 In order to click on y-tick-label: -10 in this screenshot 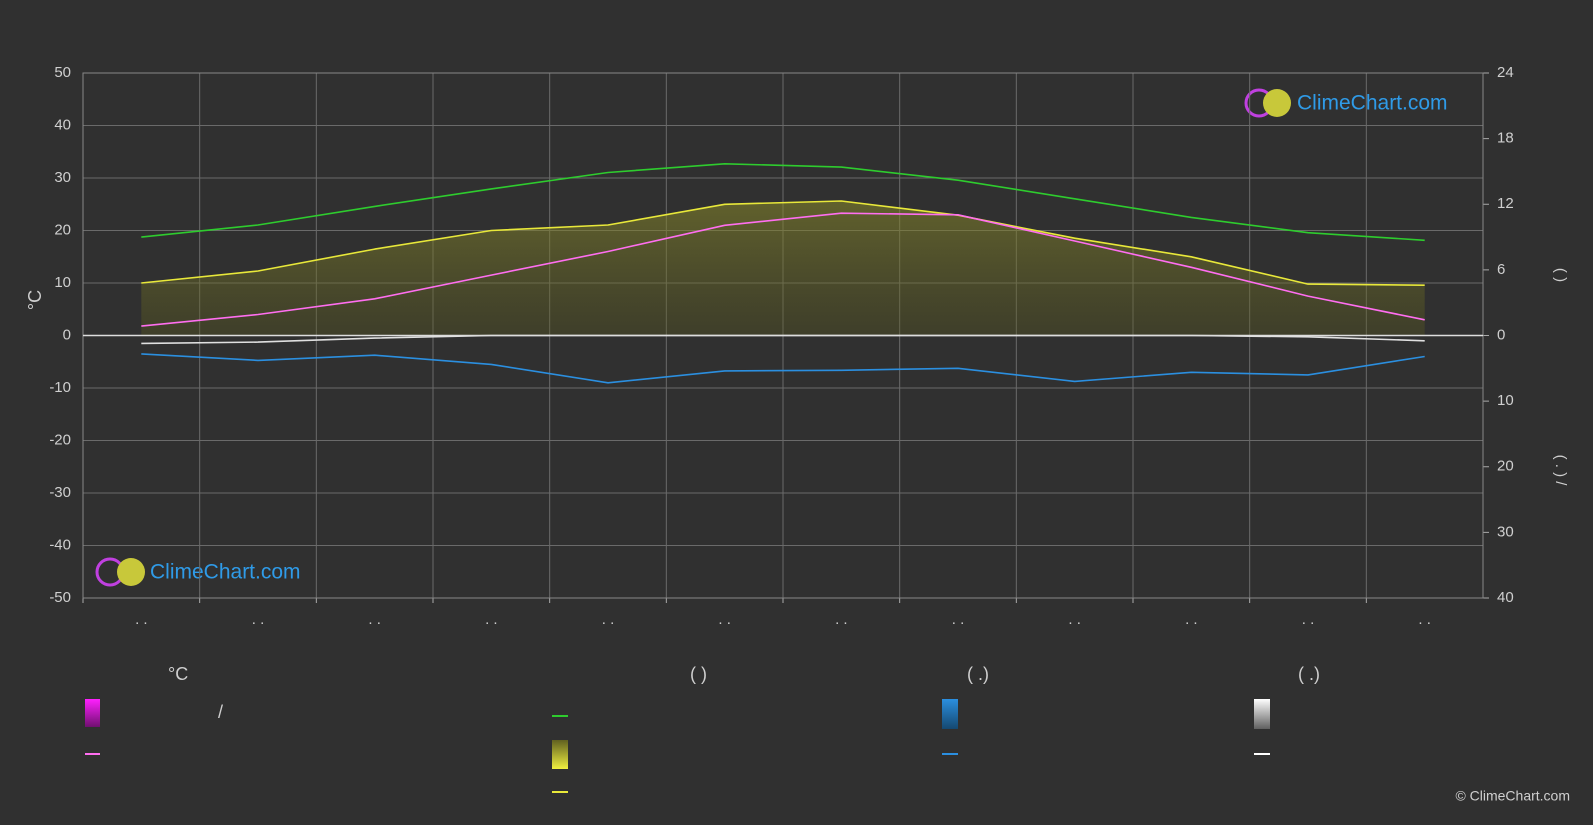, I will do `click(60, 387)`.